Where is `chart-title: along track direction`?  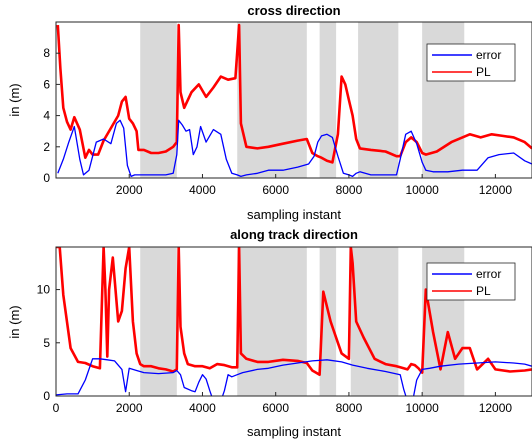 chart-title: along track direction is located at coordinates (294, 234).